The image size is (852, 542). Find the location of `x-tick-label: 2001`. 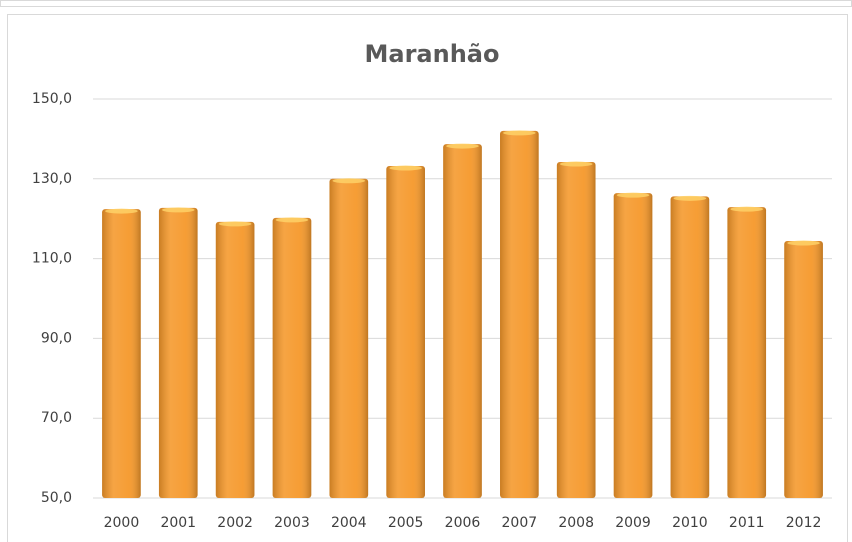

x-tick-label: 2001 is located at coordinates (178, 523).